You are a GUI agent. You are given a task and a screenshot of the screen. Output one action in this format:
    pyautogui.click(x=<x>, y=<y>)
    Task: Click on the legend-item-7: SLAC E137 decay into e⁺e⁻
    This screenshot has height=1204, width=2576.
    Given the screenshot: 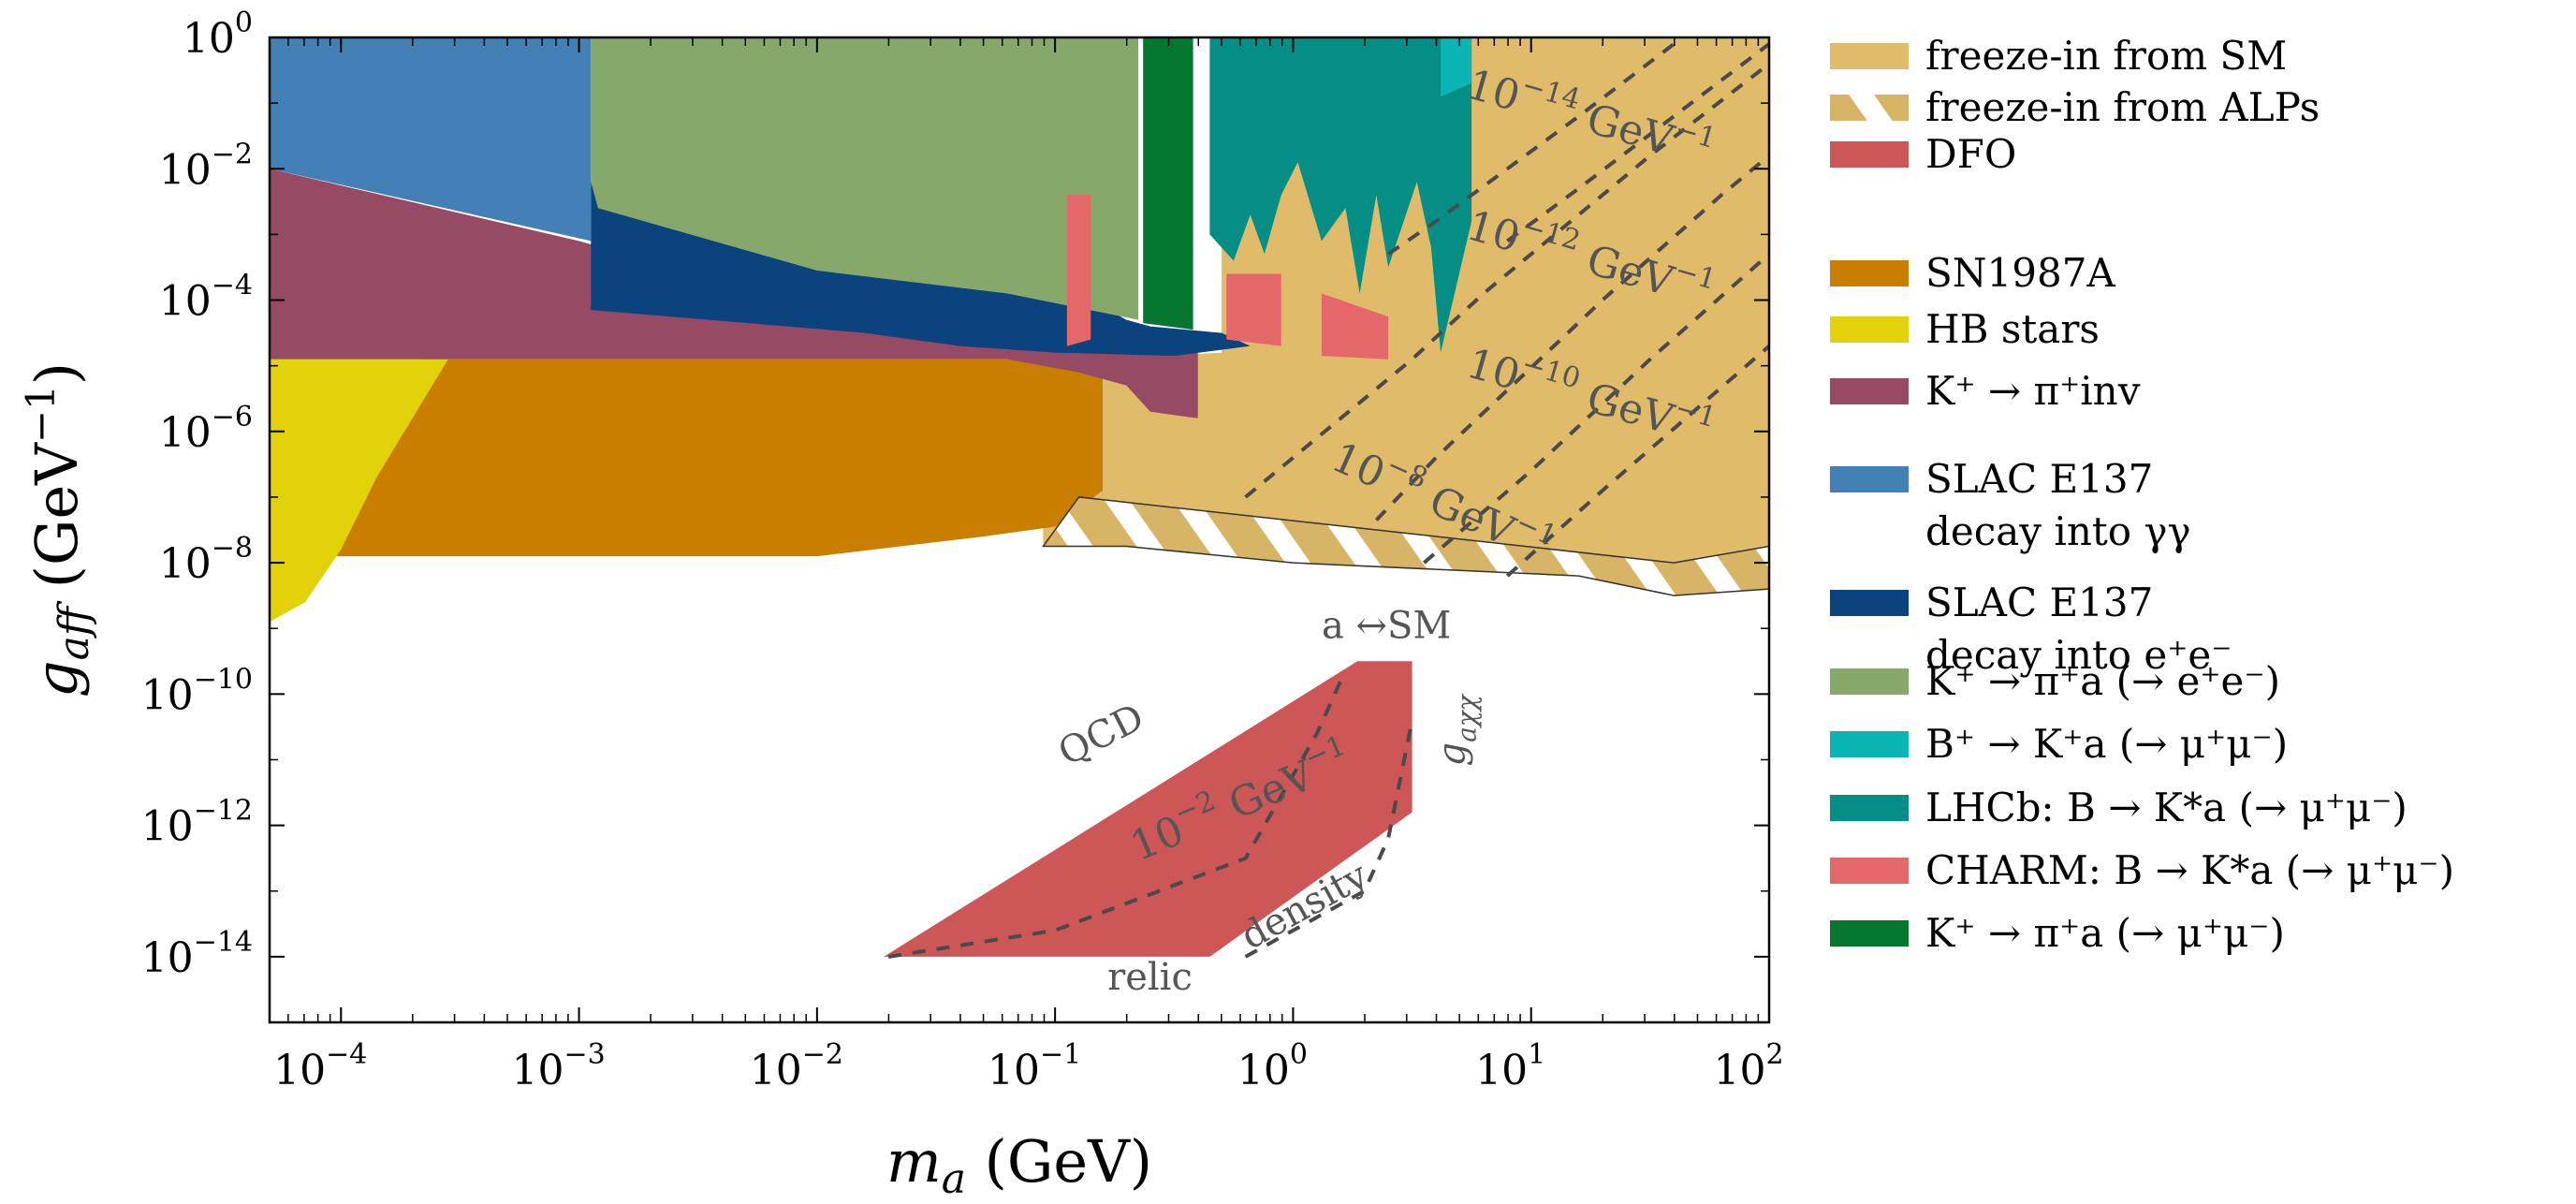 What is the action you would take?
    pyautogui.click(x=2031, y=629)
    